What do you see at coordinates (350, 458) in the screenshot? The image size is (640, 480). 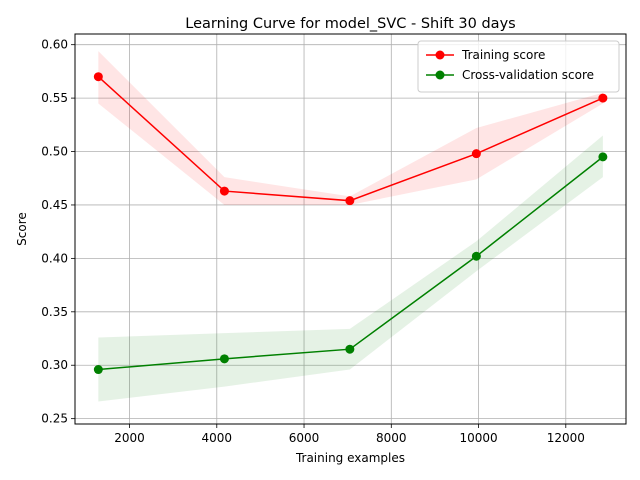 I see `x-axis-label: Training examples` at bounding box center [350, 458].